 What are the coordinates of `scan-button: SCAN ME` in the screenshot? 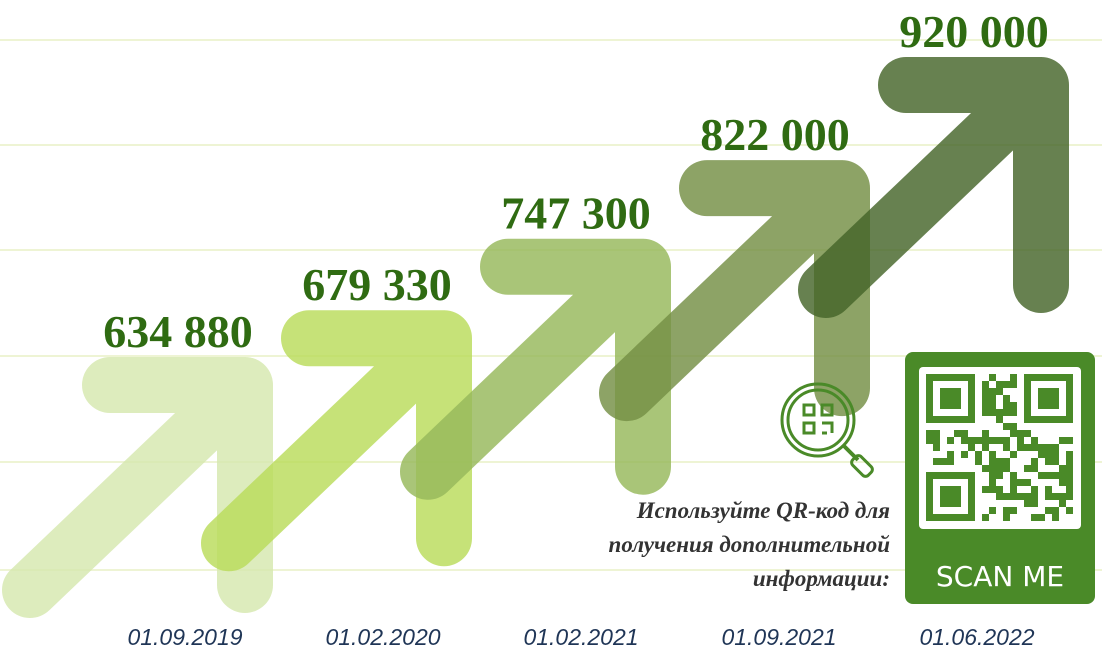 It's located at (1000, 576).